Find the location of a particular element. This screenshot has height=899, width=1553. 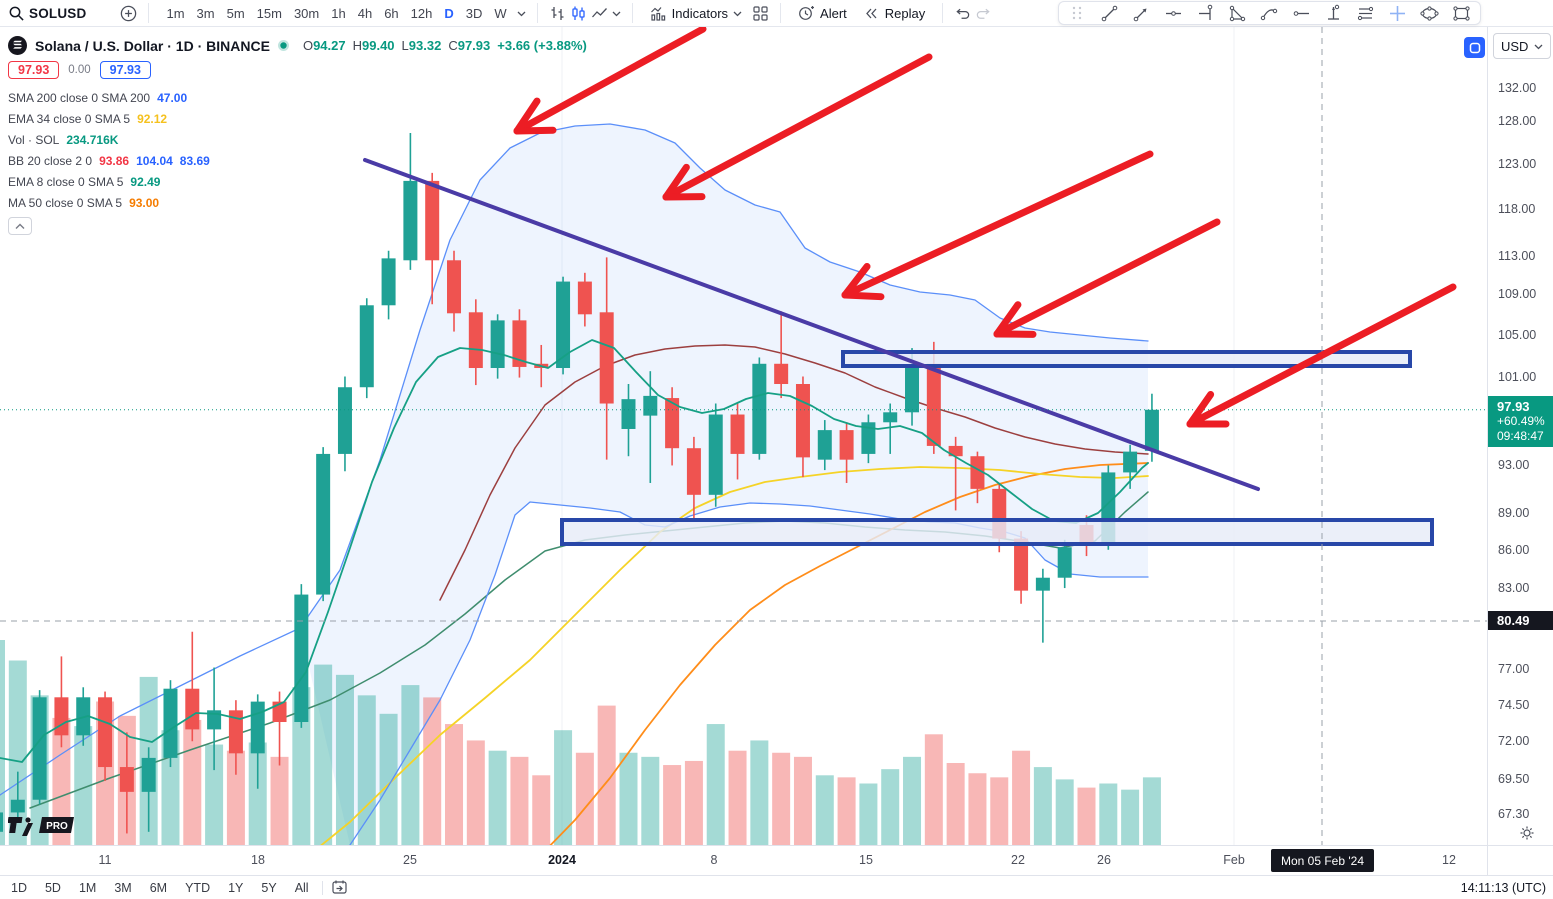

interval-4h: 4h is located at coordinates (365, 13).